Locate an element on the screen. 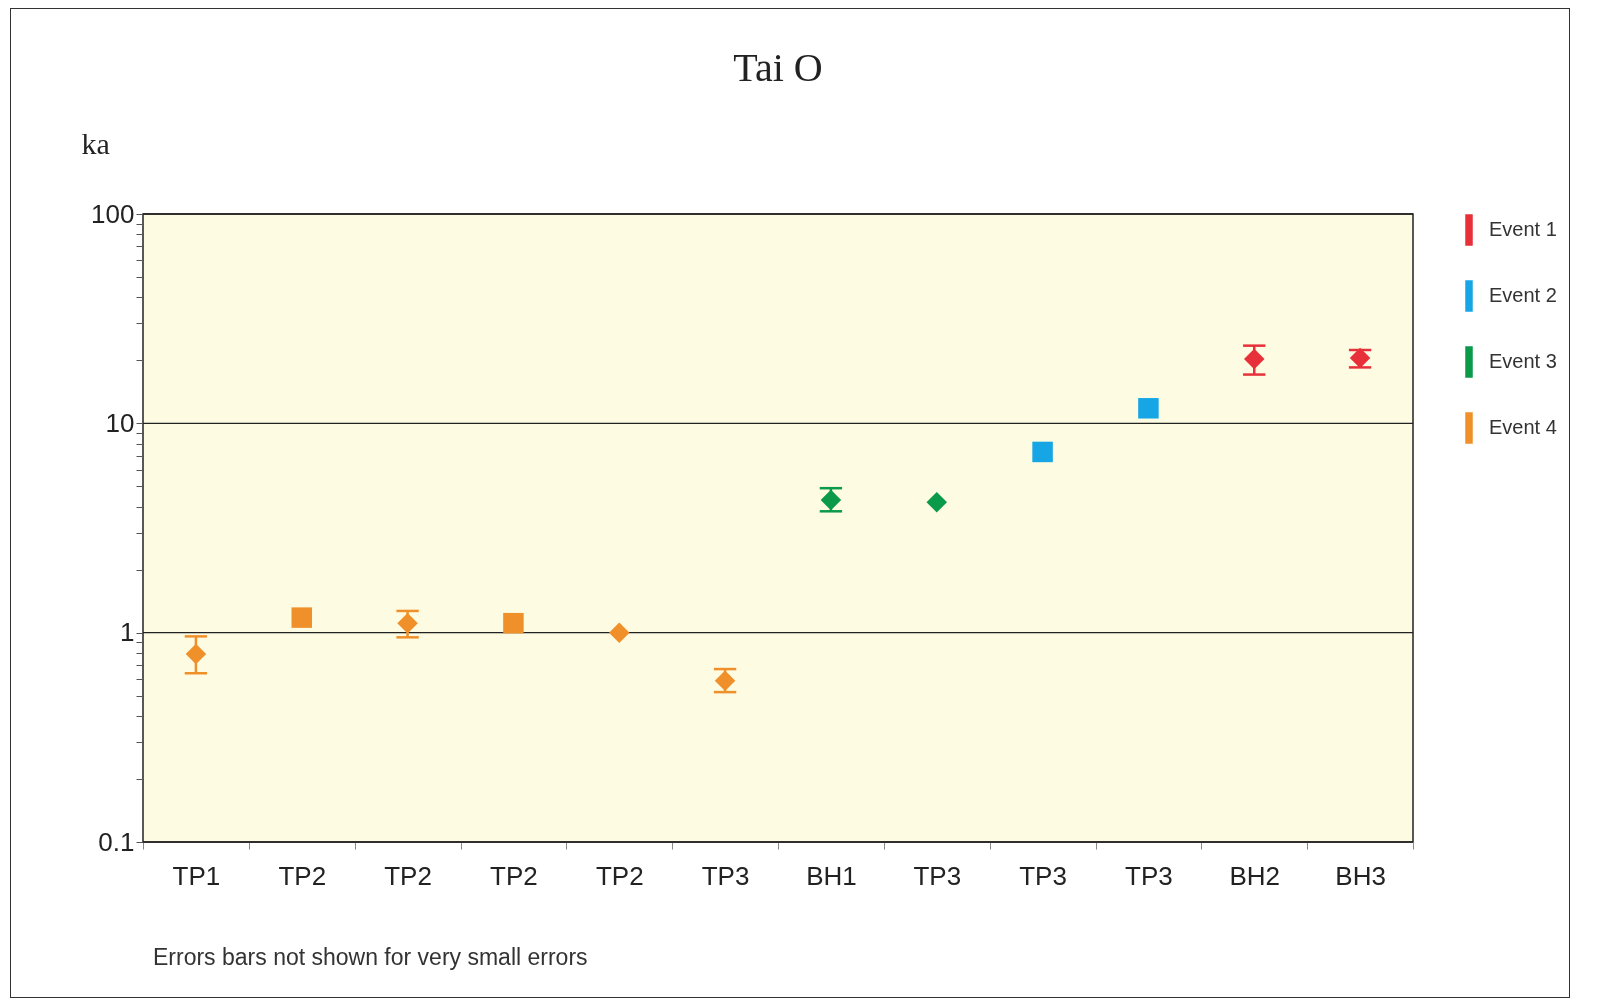 Image resolution: width=1599 pixels, height=1005 pixels. legend-label: Event 2 is located at coordinates (1523, 295).